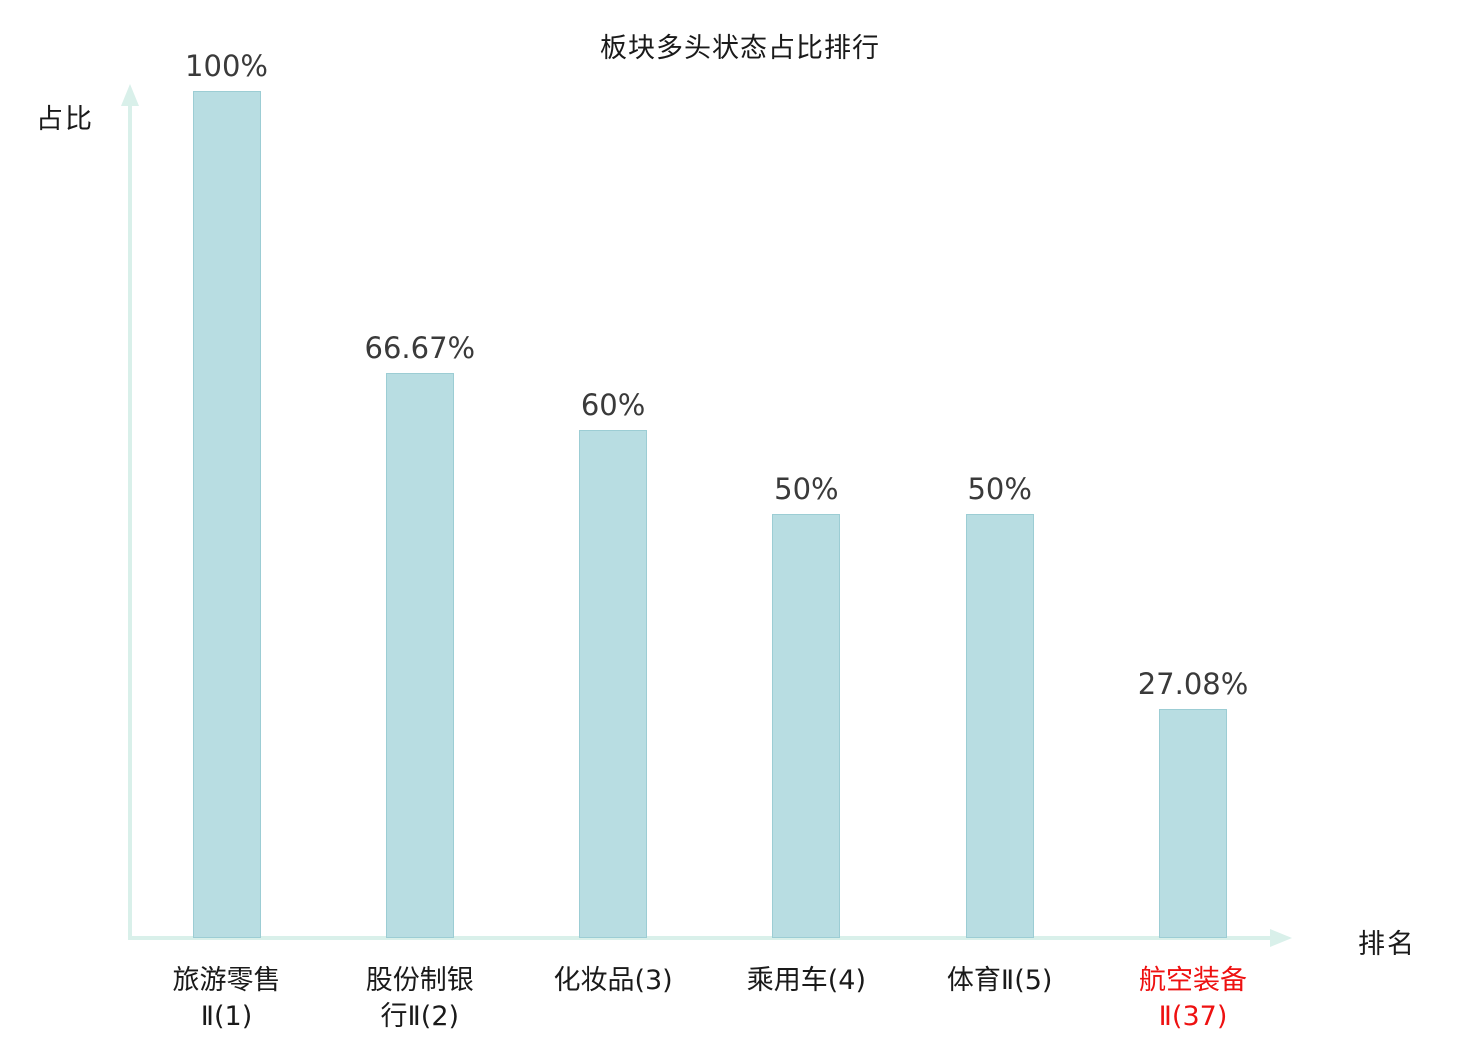  I want to click on bar-value-label: 100%, so click(226, 66).